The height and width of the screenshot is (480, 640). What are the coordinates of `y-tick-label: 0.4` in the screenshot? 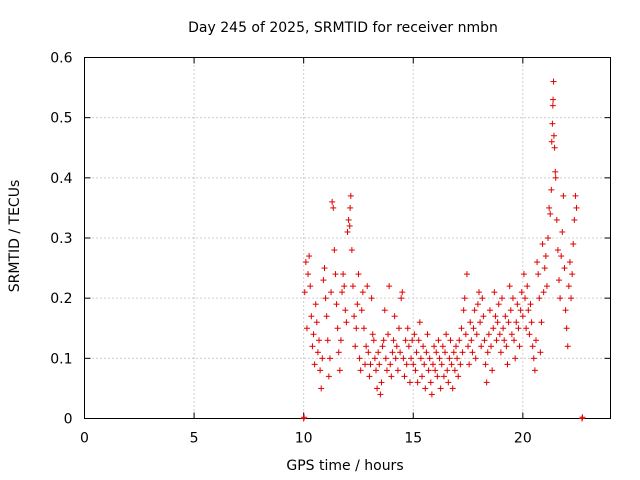 It's located at (61, 179).